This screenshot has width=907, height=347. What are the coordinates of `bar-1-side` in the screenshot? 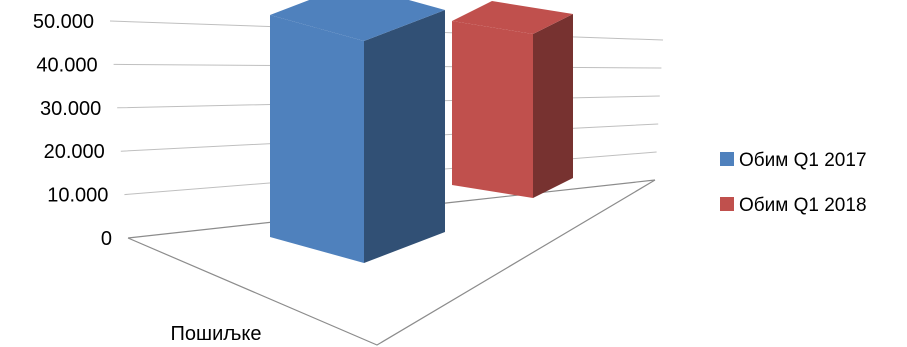 It's located at (553, 106).